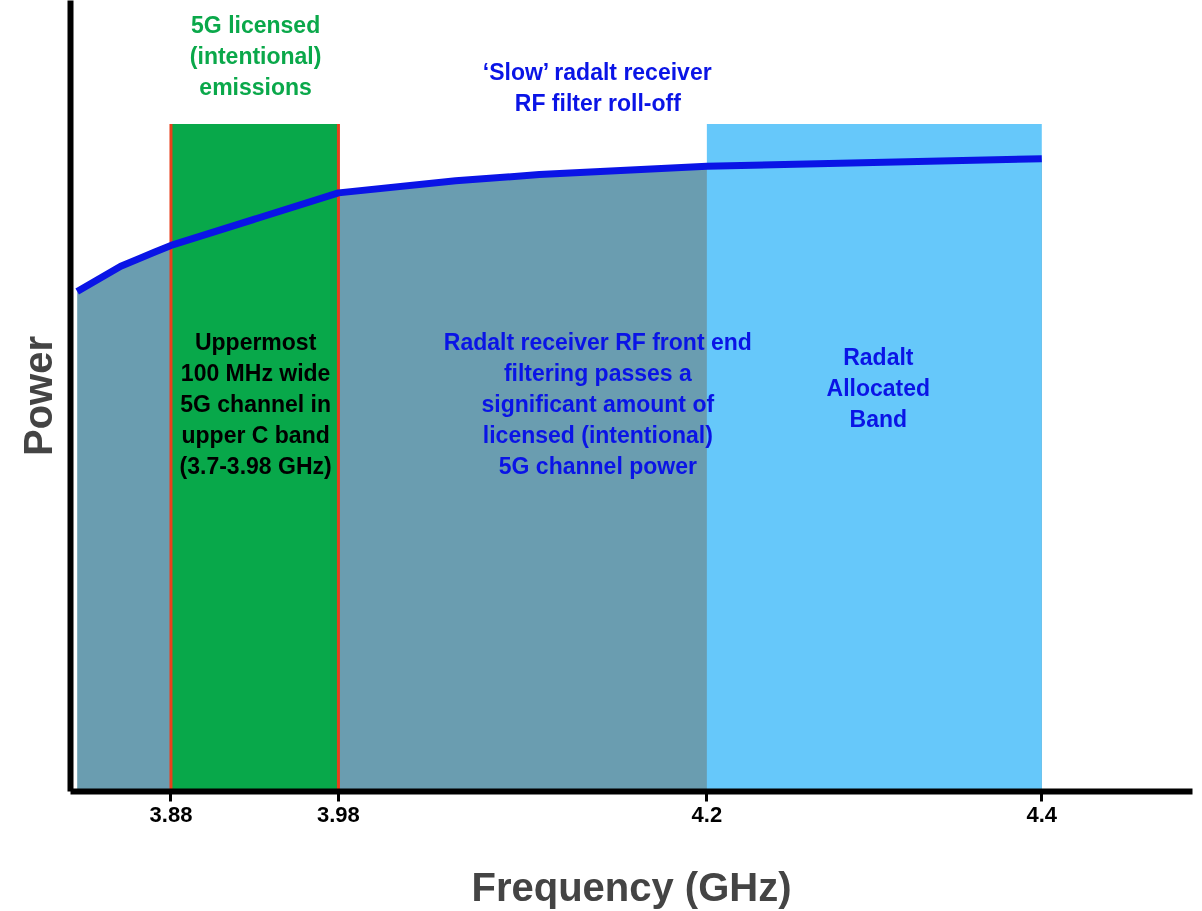  I want to click on text: 5G licensed (intentional) emissions, so click(255, 56).